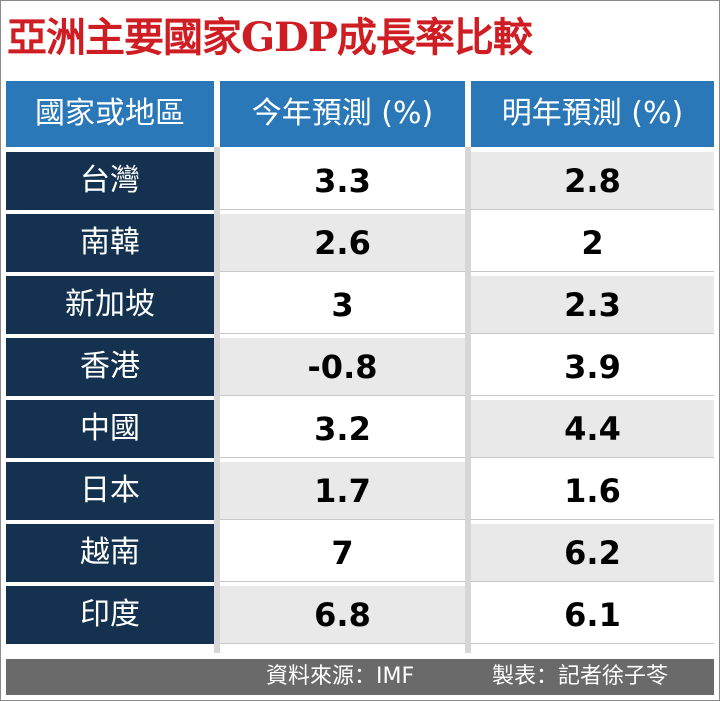 Image resolution: width=720 pixels, height=701 pixels. Describe the element at coordinates (342, 615) in the screenshot. I see `this-year-value: 6.8` at that location.